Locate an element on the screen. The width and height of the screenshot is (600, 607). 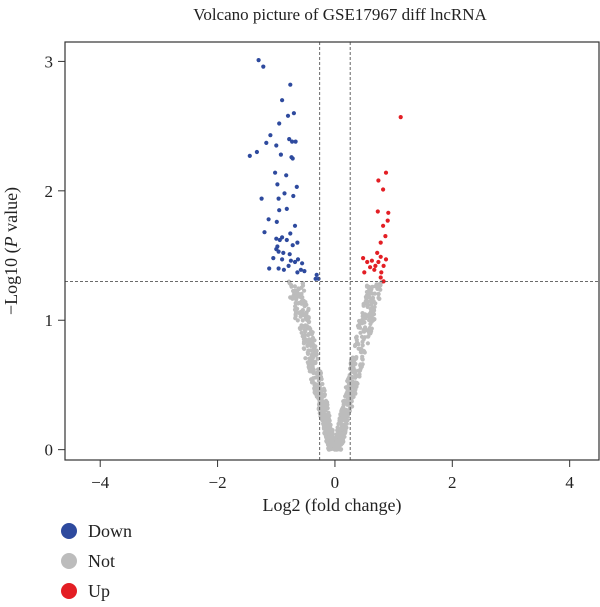
x-tick-label: 0 is located at coordinates (335, 482).